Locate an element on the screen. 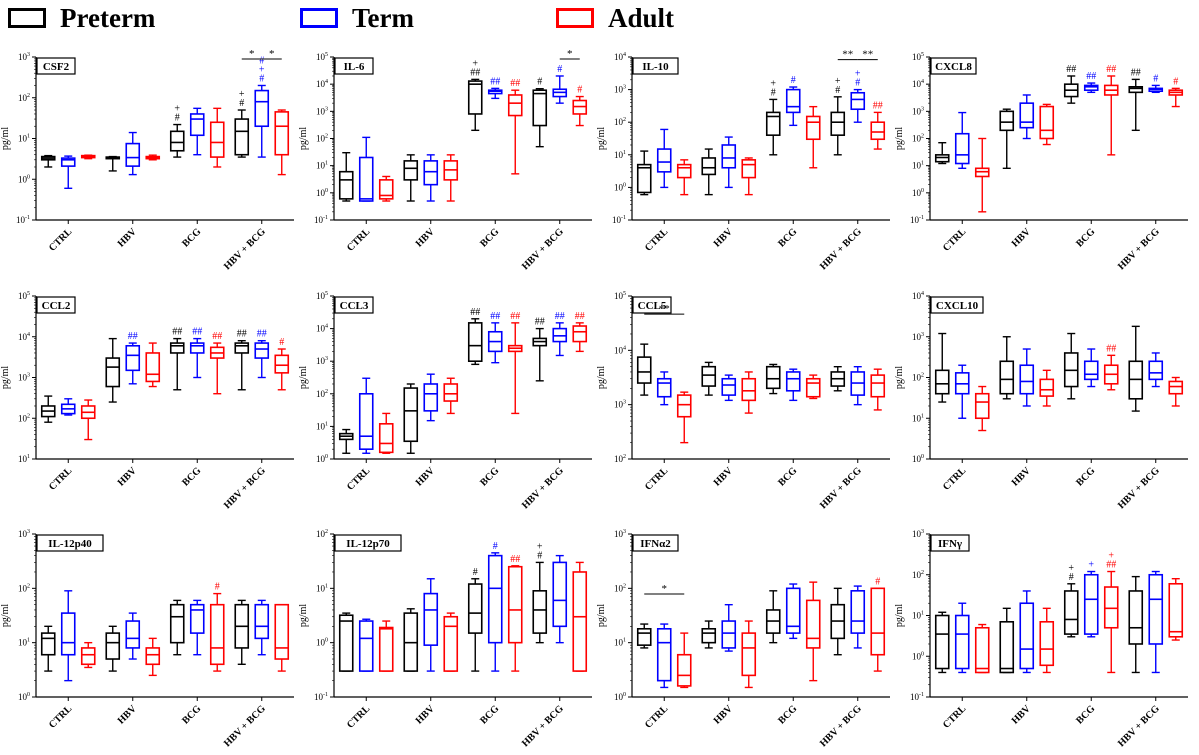 The height and width of the screenshot is (755, 1199). chart-title: IFNγ is located at coordinates (950, 544).